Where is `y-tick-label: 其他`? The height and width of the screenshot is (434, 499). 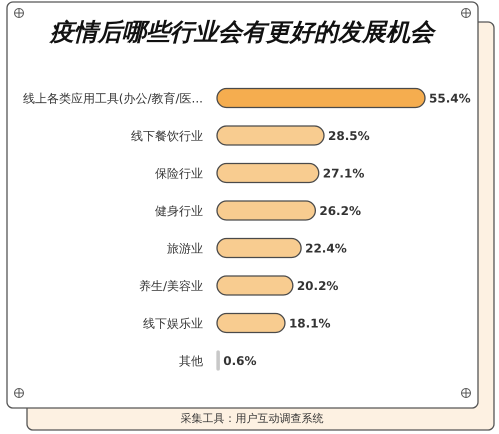
y-tick-label: 其他 is located at coordinates (191, 361).